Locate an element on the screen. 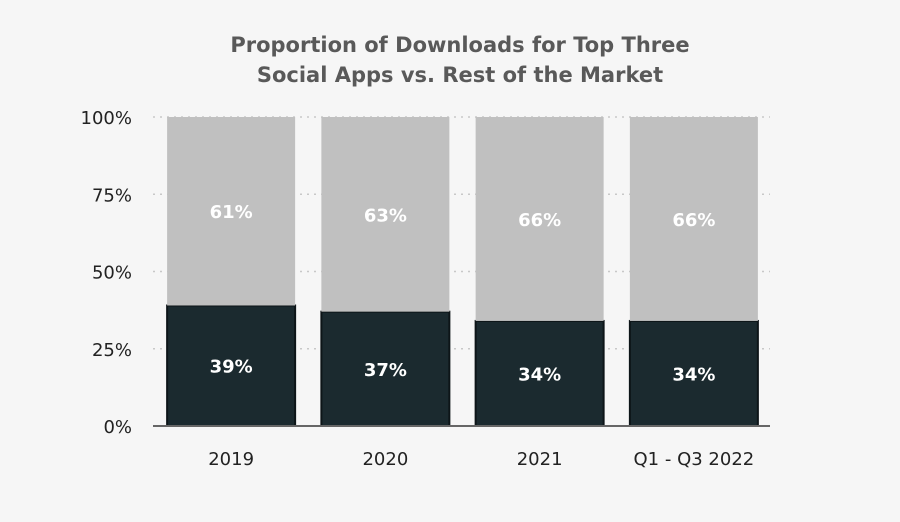  chart-title-line-1: Proportion of Downloads for Top Three is located at coordinates (460, 45).